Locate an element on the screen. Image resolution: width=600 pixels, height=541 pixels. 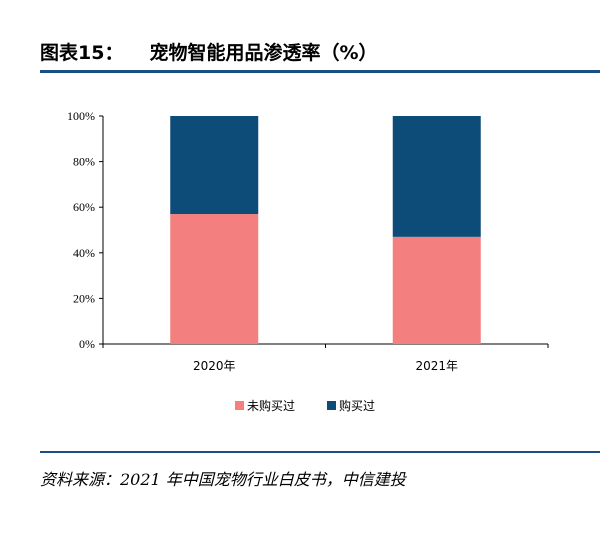
y-tick-label: 0% is located at coordinates (87, 344).